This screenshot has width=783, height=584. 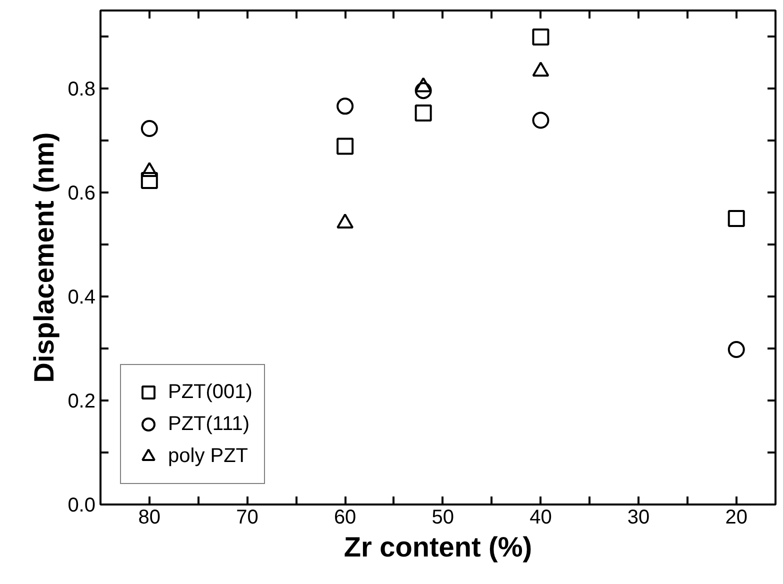 I want to click on y-tick-label: 0.4, so click(x=82, y=297).